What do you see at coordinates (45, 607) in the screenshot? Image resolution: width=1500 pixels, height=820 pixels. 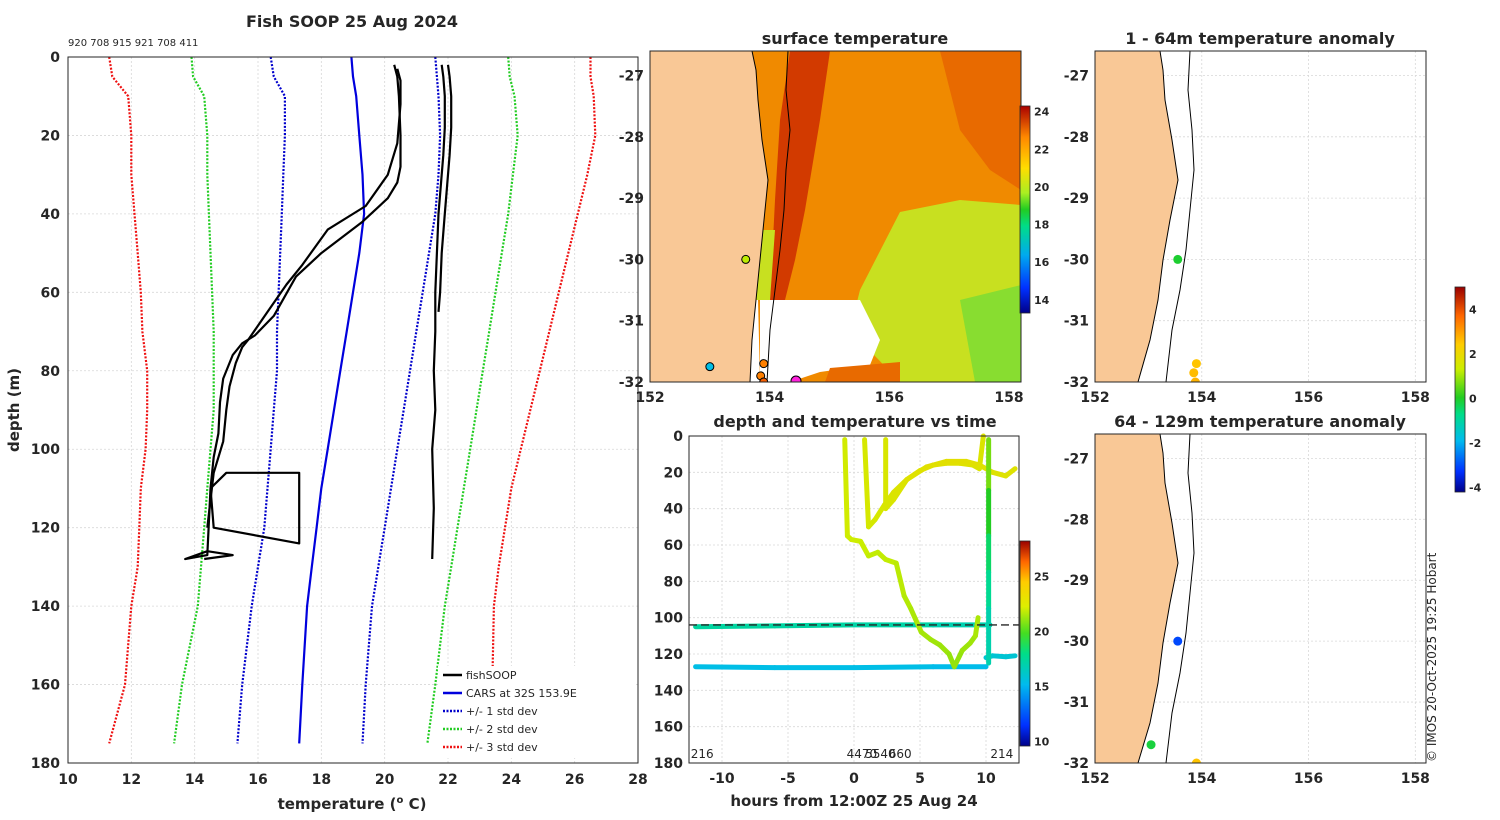 I see `profile-y-tick-label: 140` at bounding box center [45, 607].